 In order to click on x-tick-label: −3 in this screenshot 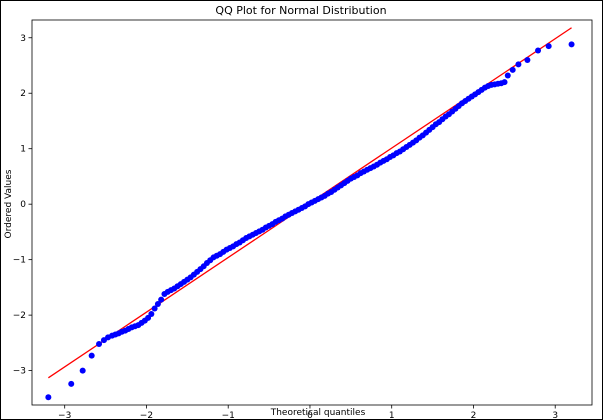, I will do `click(64, 415)`.